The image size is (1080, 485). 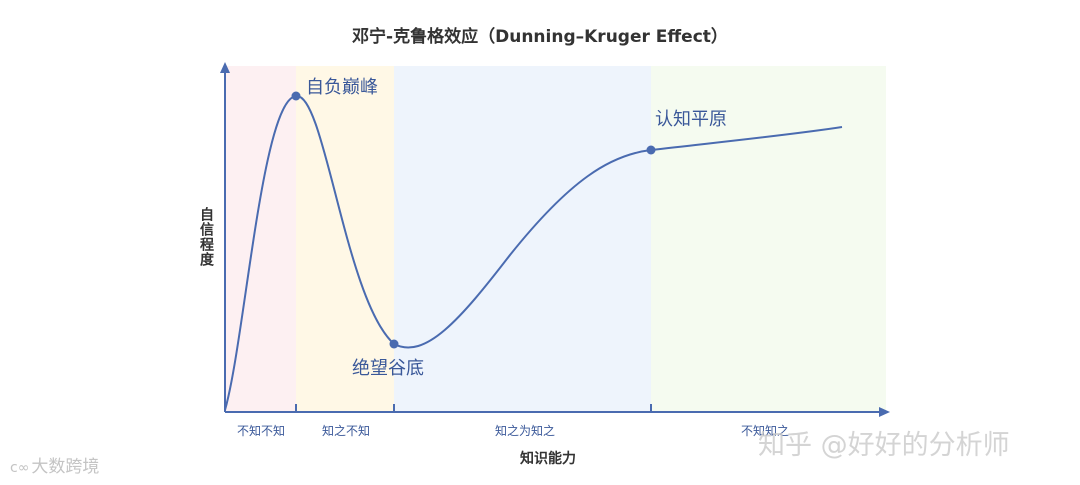 I want to click on valley-label: 绝望谷底, so click(x=388, y=368).